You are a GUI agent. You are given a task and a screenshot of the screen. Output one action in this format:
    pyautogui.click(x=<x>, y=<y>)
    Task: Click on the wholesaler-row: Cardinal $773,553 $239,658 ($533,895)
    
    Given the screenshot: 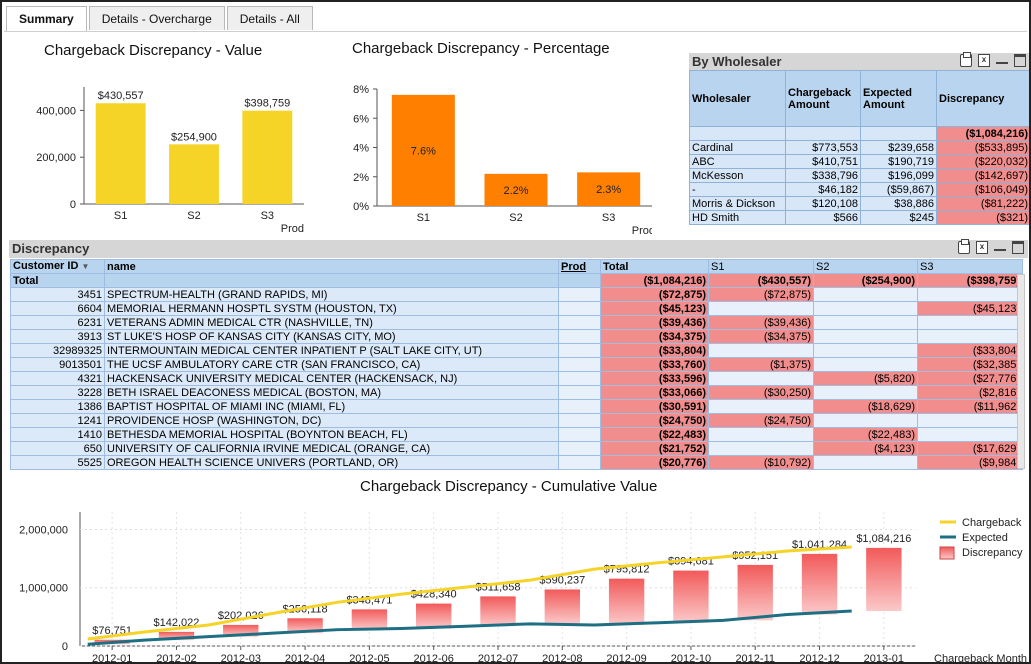 What is the action you would take?
    pyautogui.click(x=859, y=147)
    